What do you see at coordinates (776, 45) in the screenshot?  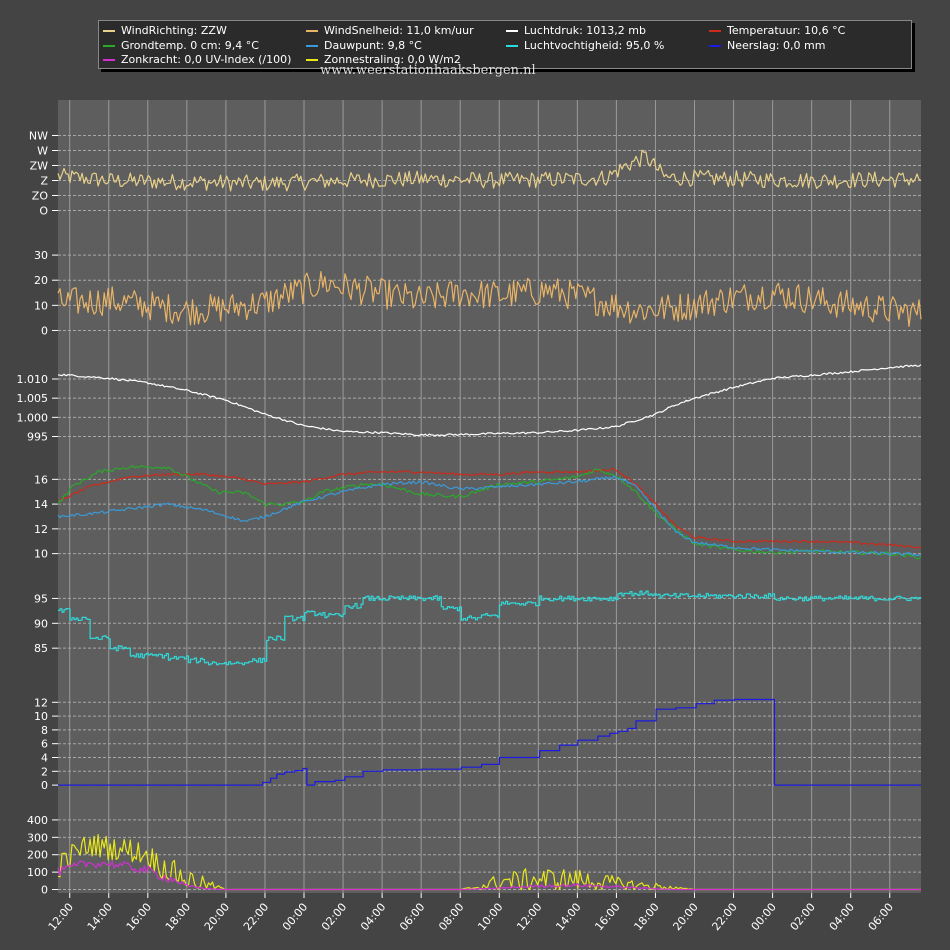 I see `legend-label: Neerslag: 0,0 mm` at bounding box center [776, 45].